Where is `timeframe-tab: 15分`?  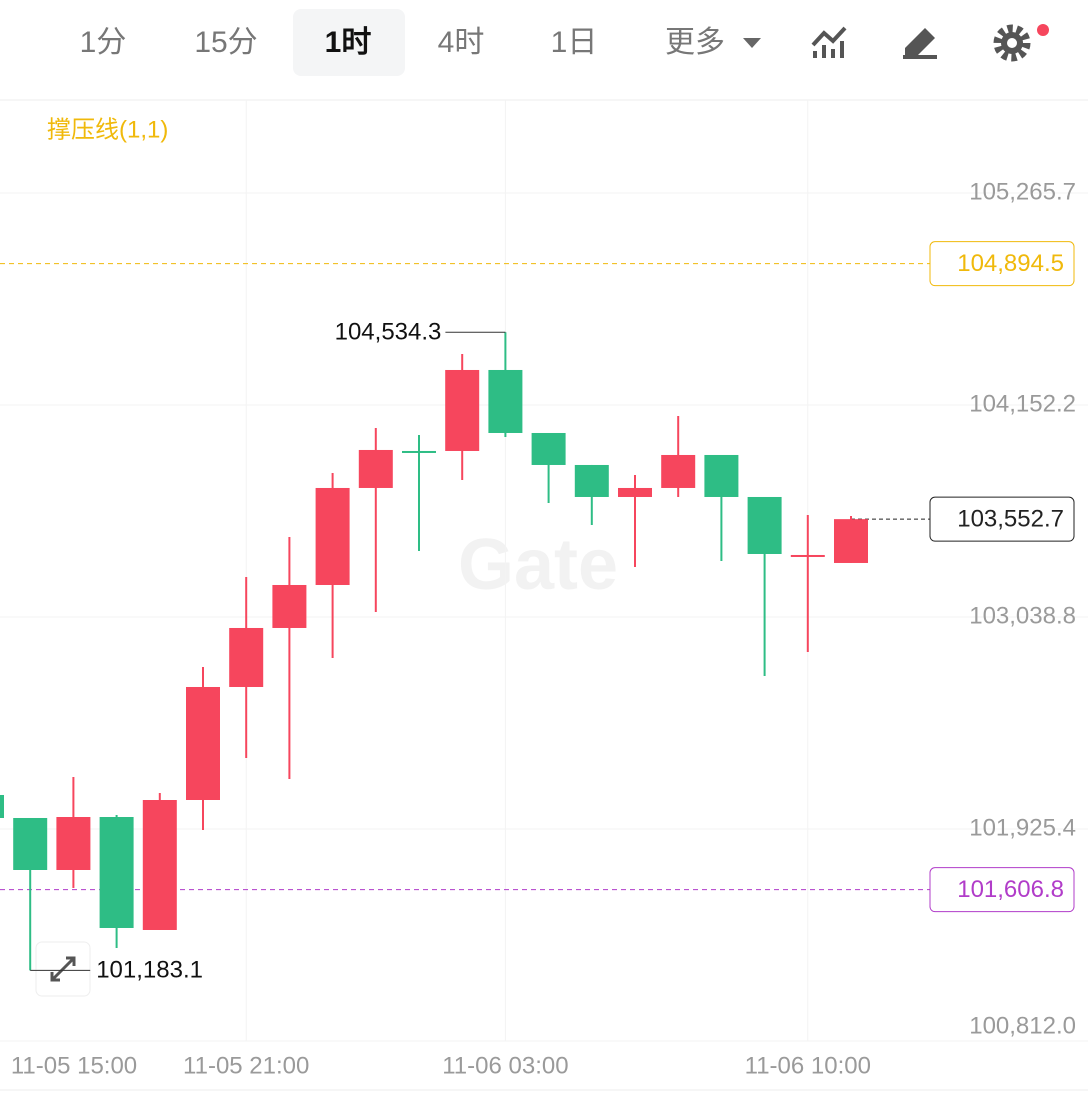
timeframe-tab: 15分 is located at coordinates (225, 42).